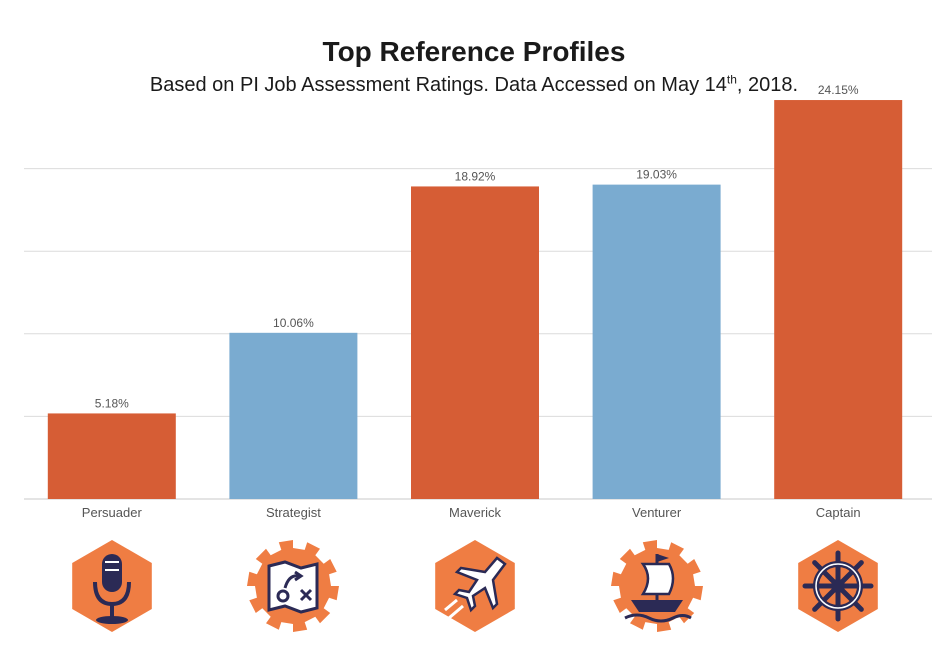  I want to click on jet-icon, so click(475, 586).